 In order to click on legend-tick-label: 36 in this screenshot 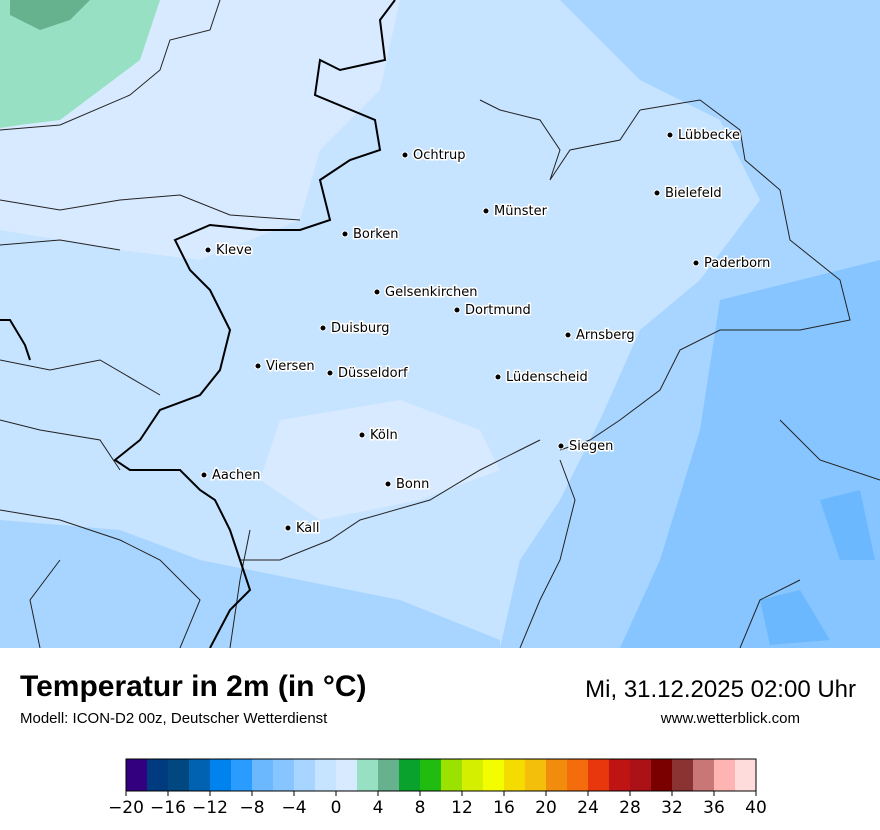, I will do `click(714, 808)`.